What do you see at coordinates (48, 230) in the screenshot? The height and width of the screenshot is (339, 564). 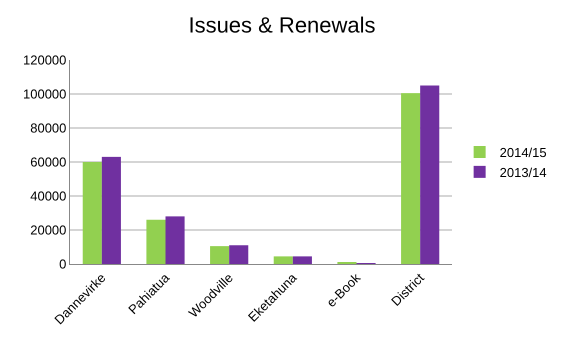 I see `y-tick-label: 20000` at bounding box center [48, 230].